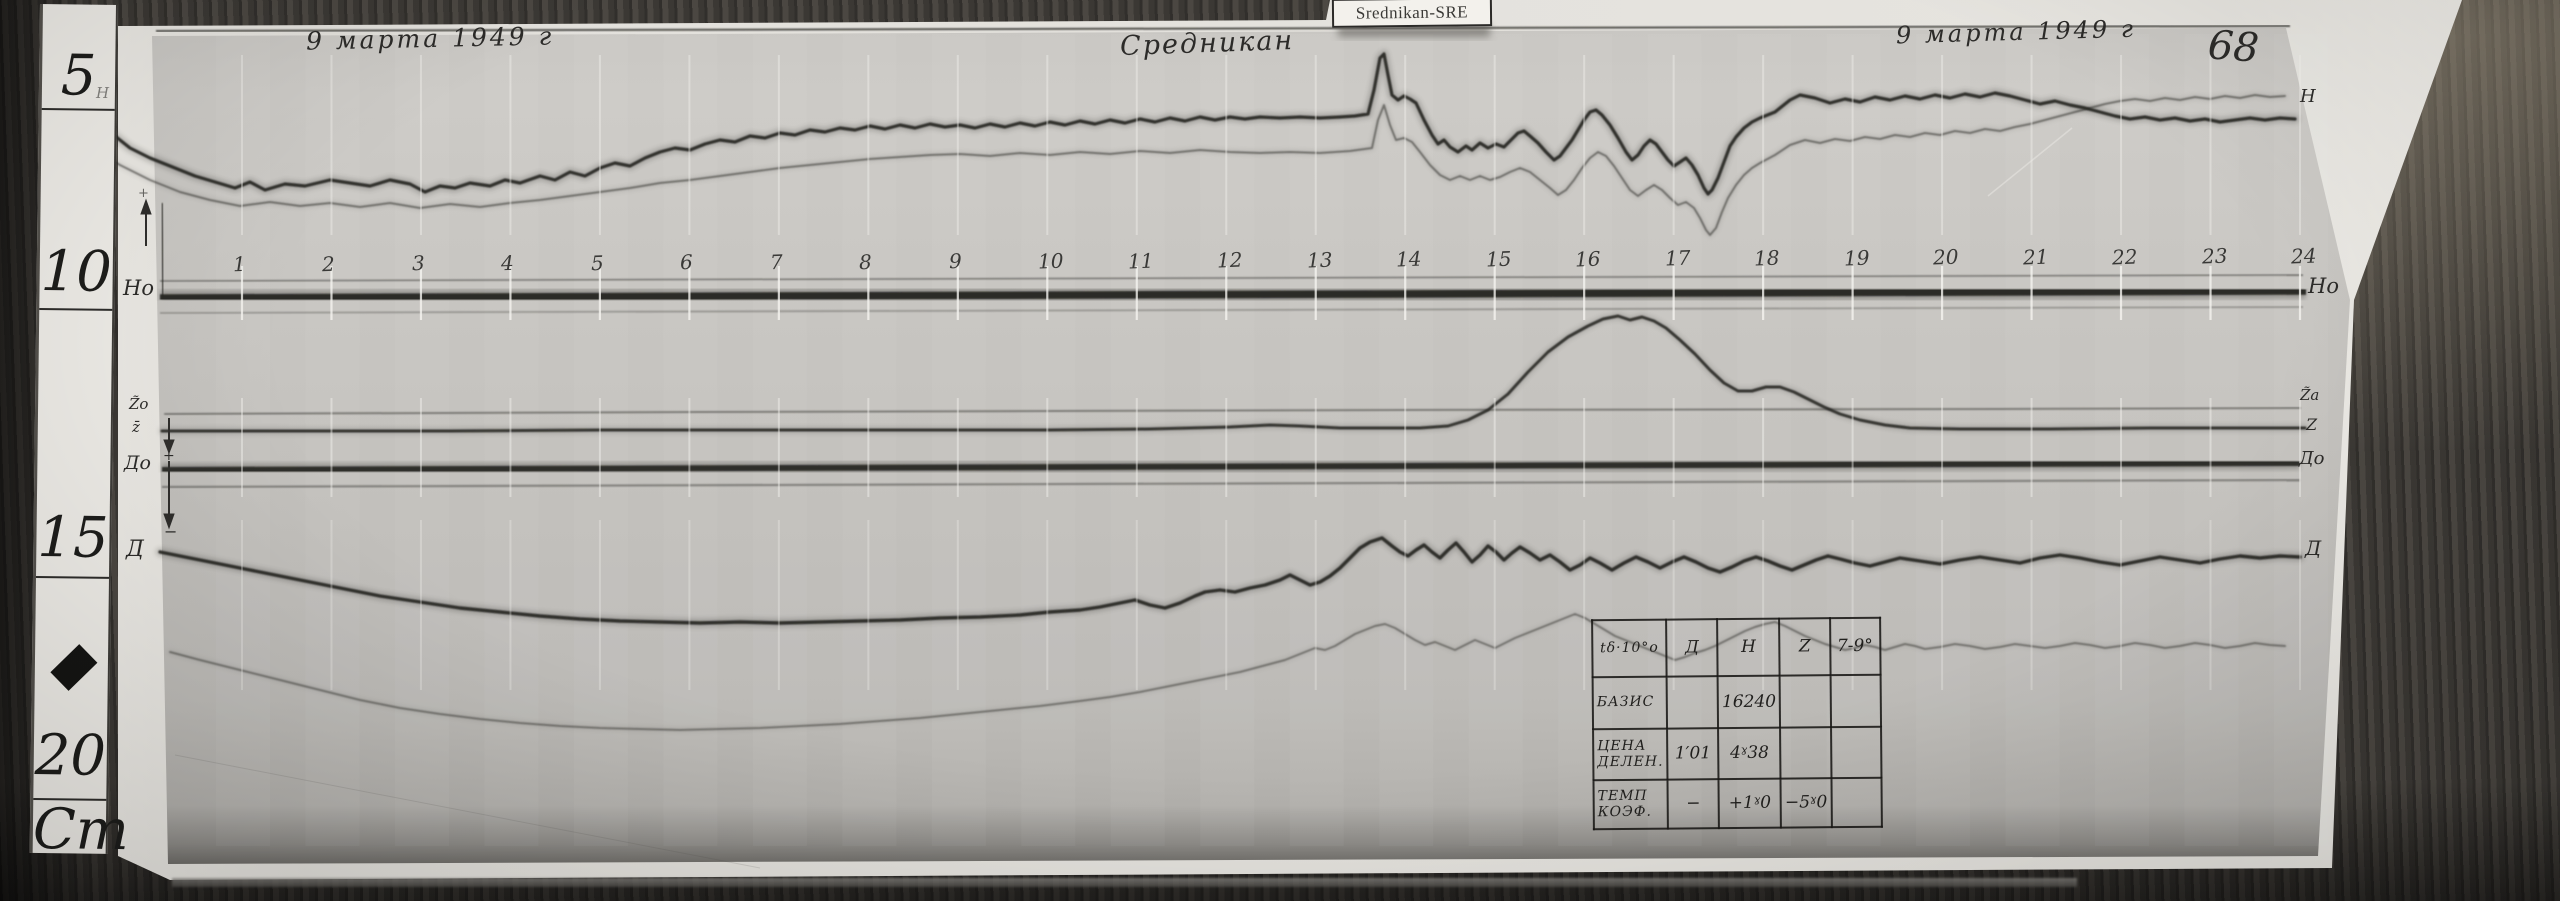 The height and width of the screenshot is (901, 2560). I want to click on label-za-left: Z̃o, so click(139, 404).